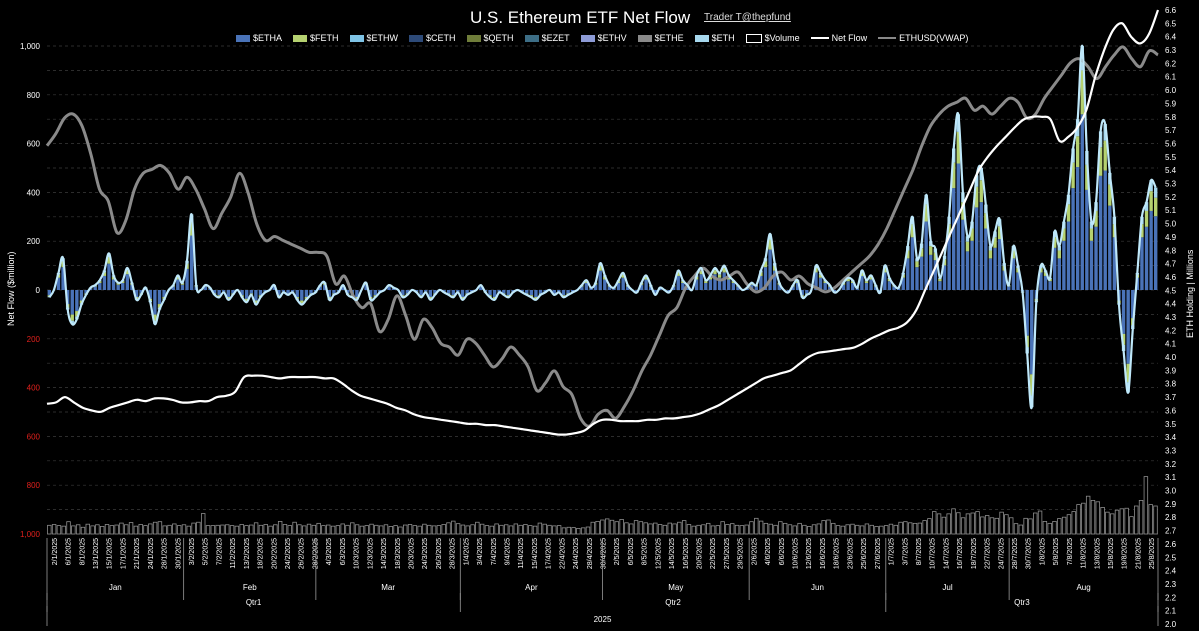  What do you see at coordinates (1171, 264) in the screenshot?
I see `right-tick-label: 4.7` at bounding box center [1171, 264].